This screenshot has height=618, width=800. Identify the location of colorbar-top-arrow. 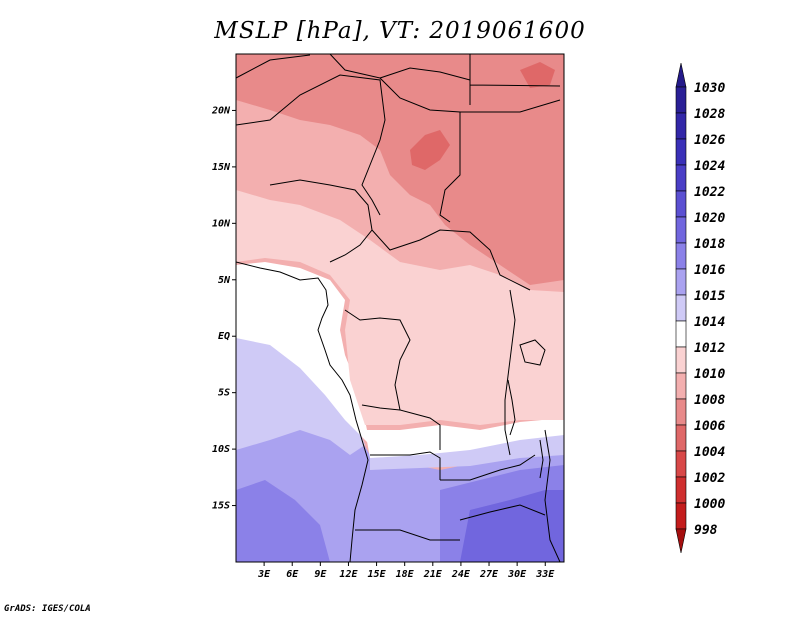
(681, 75).